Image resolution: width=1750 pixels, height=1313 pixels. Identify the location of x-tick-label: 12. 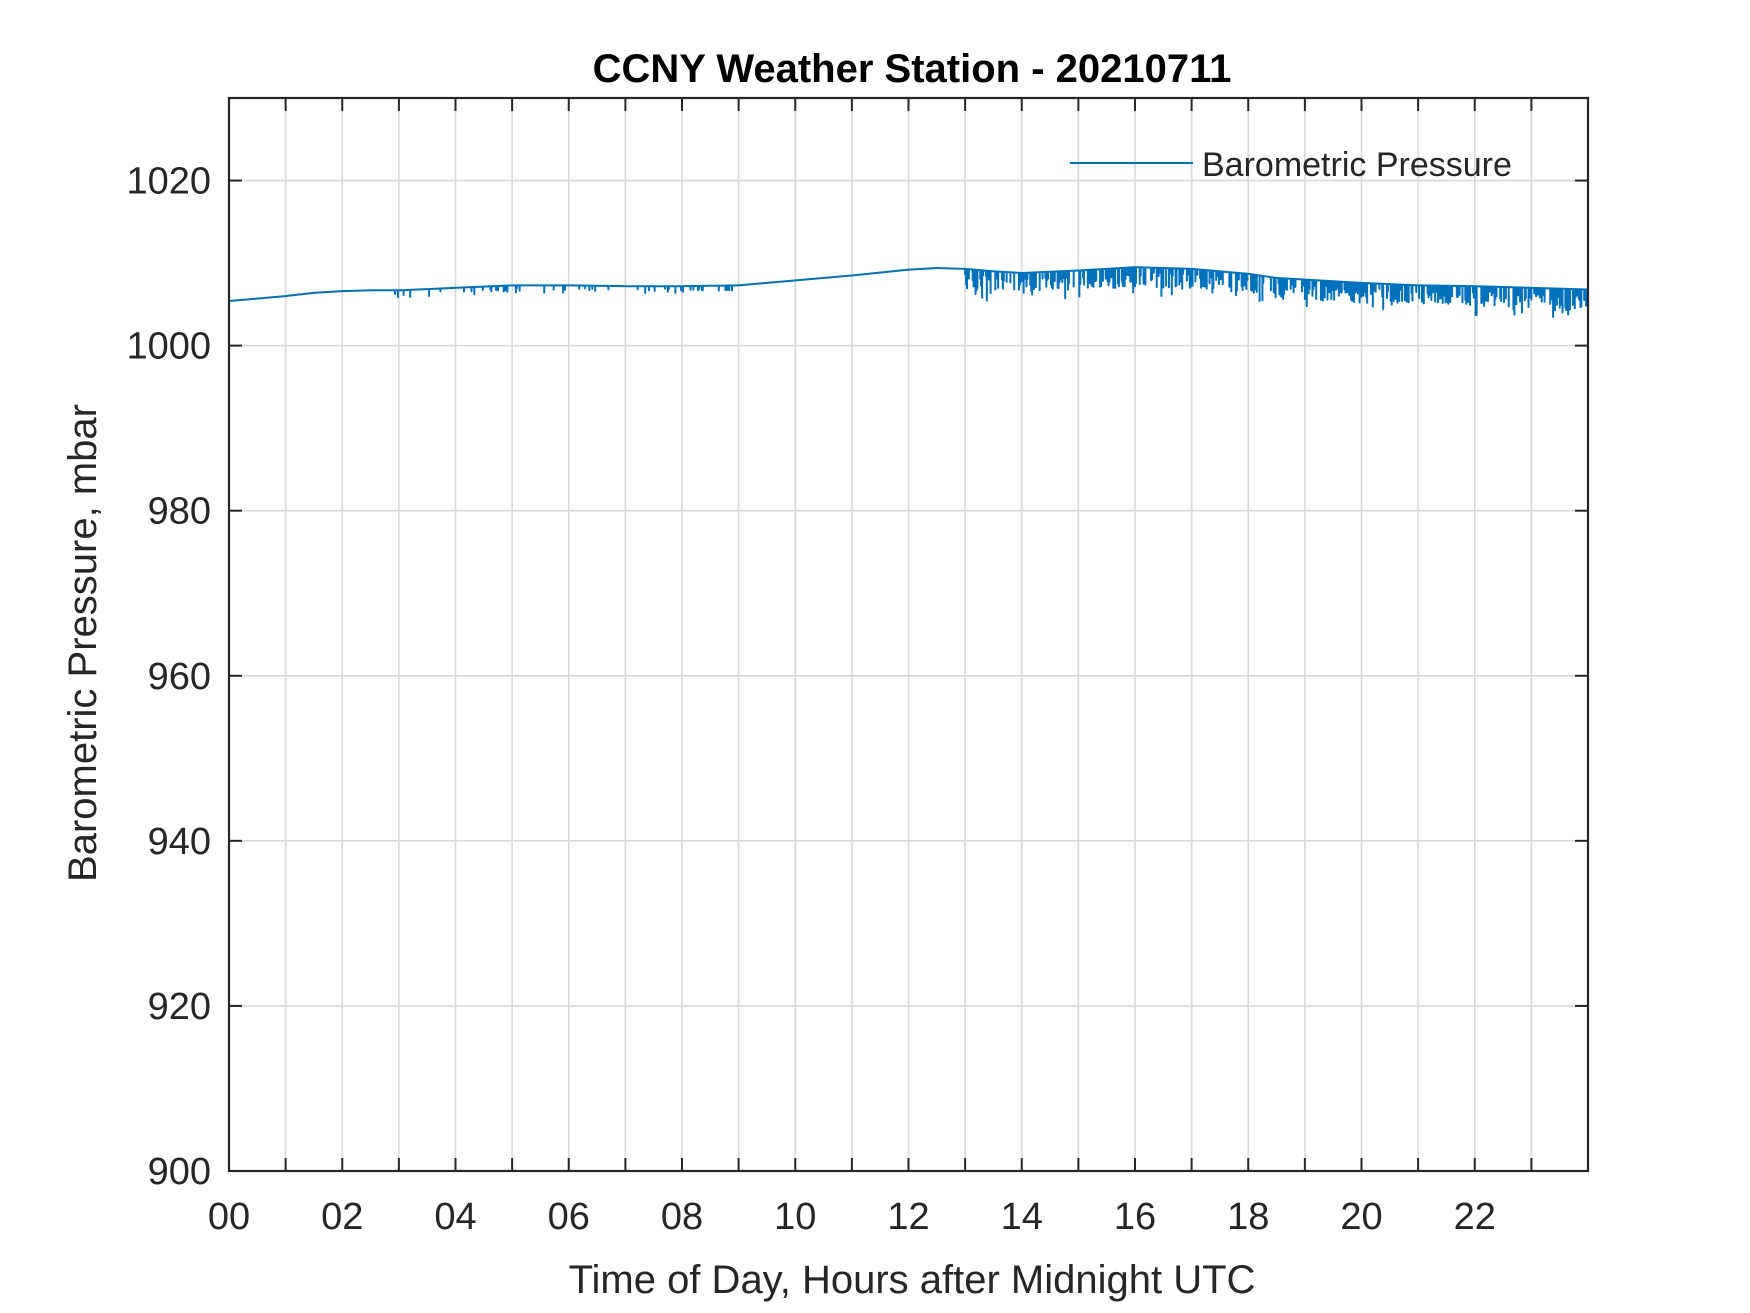
(908, 1217).